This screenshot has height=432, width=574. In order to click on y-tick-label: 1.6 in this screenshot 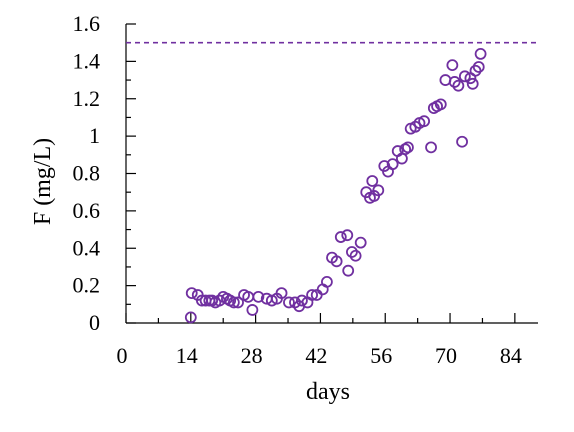, I will do `click(87, 23)`.